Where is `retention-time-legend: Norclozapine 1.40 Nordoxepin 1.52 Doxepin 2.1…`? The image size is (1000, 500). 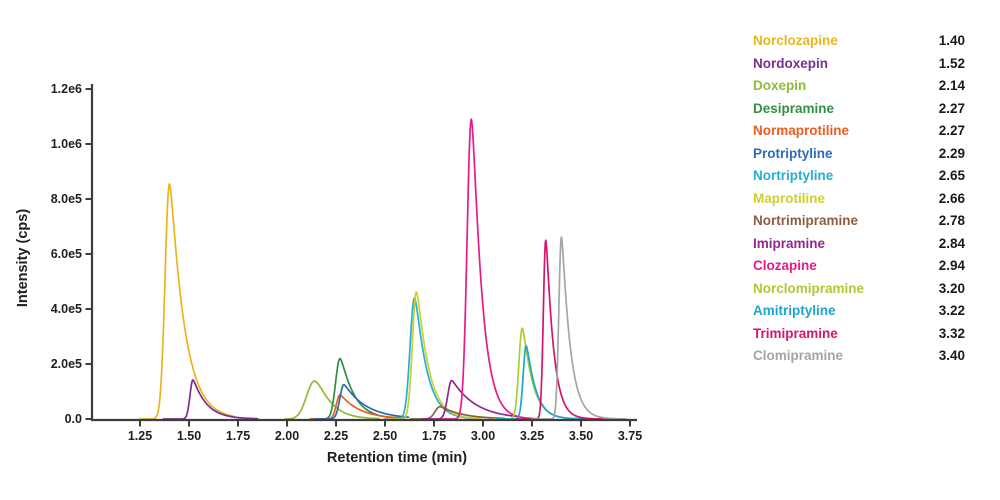 retention-time-legend: Norclozapine 1.40 Nordoxepin 1.52 Doxepin 2.1… is located at coordinates (859, 199).